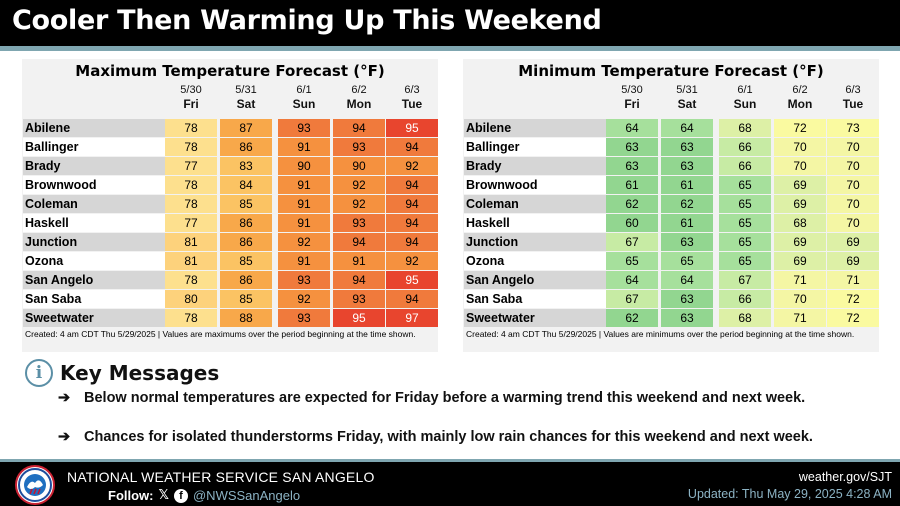 The height and width of the screenshot is (506, 900). What do you see at coordinates (450, 48) in the screenshot?
I see `title-divider` at bounding box center [450, 48].